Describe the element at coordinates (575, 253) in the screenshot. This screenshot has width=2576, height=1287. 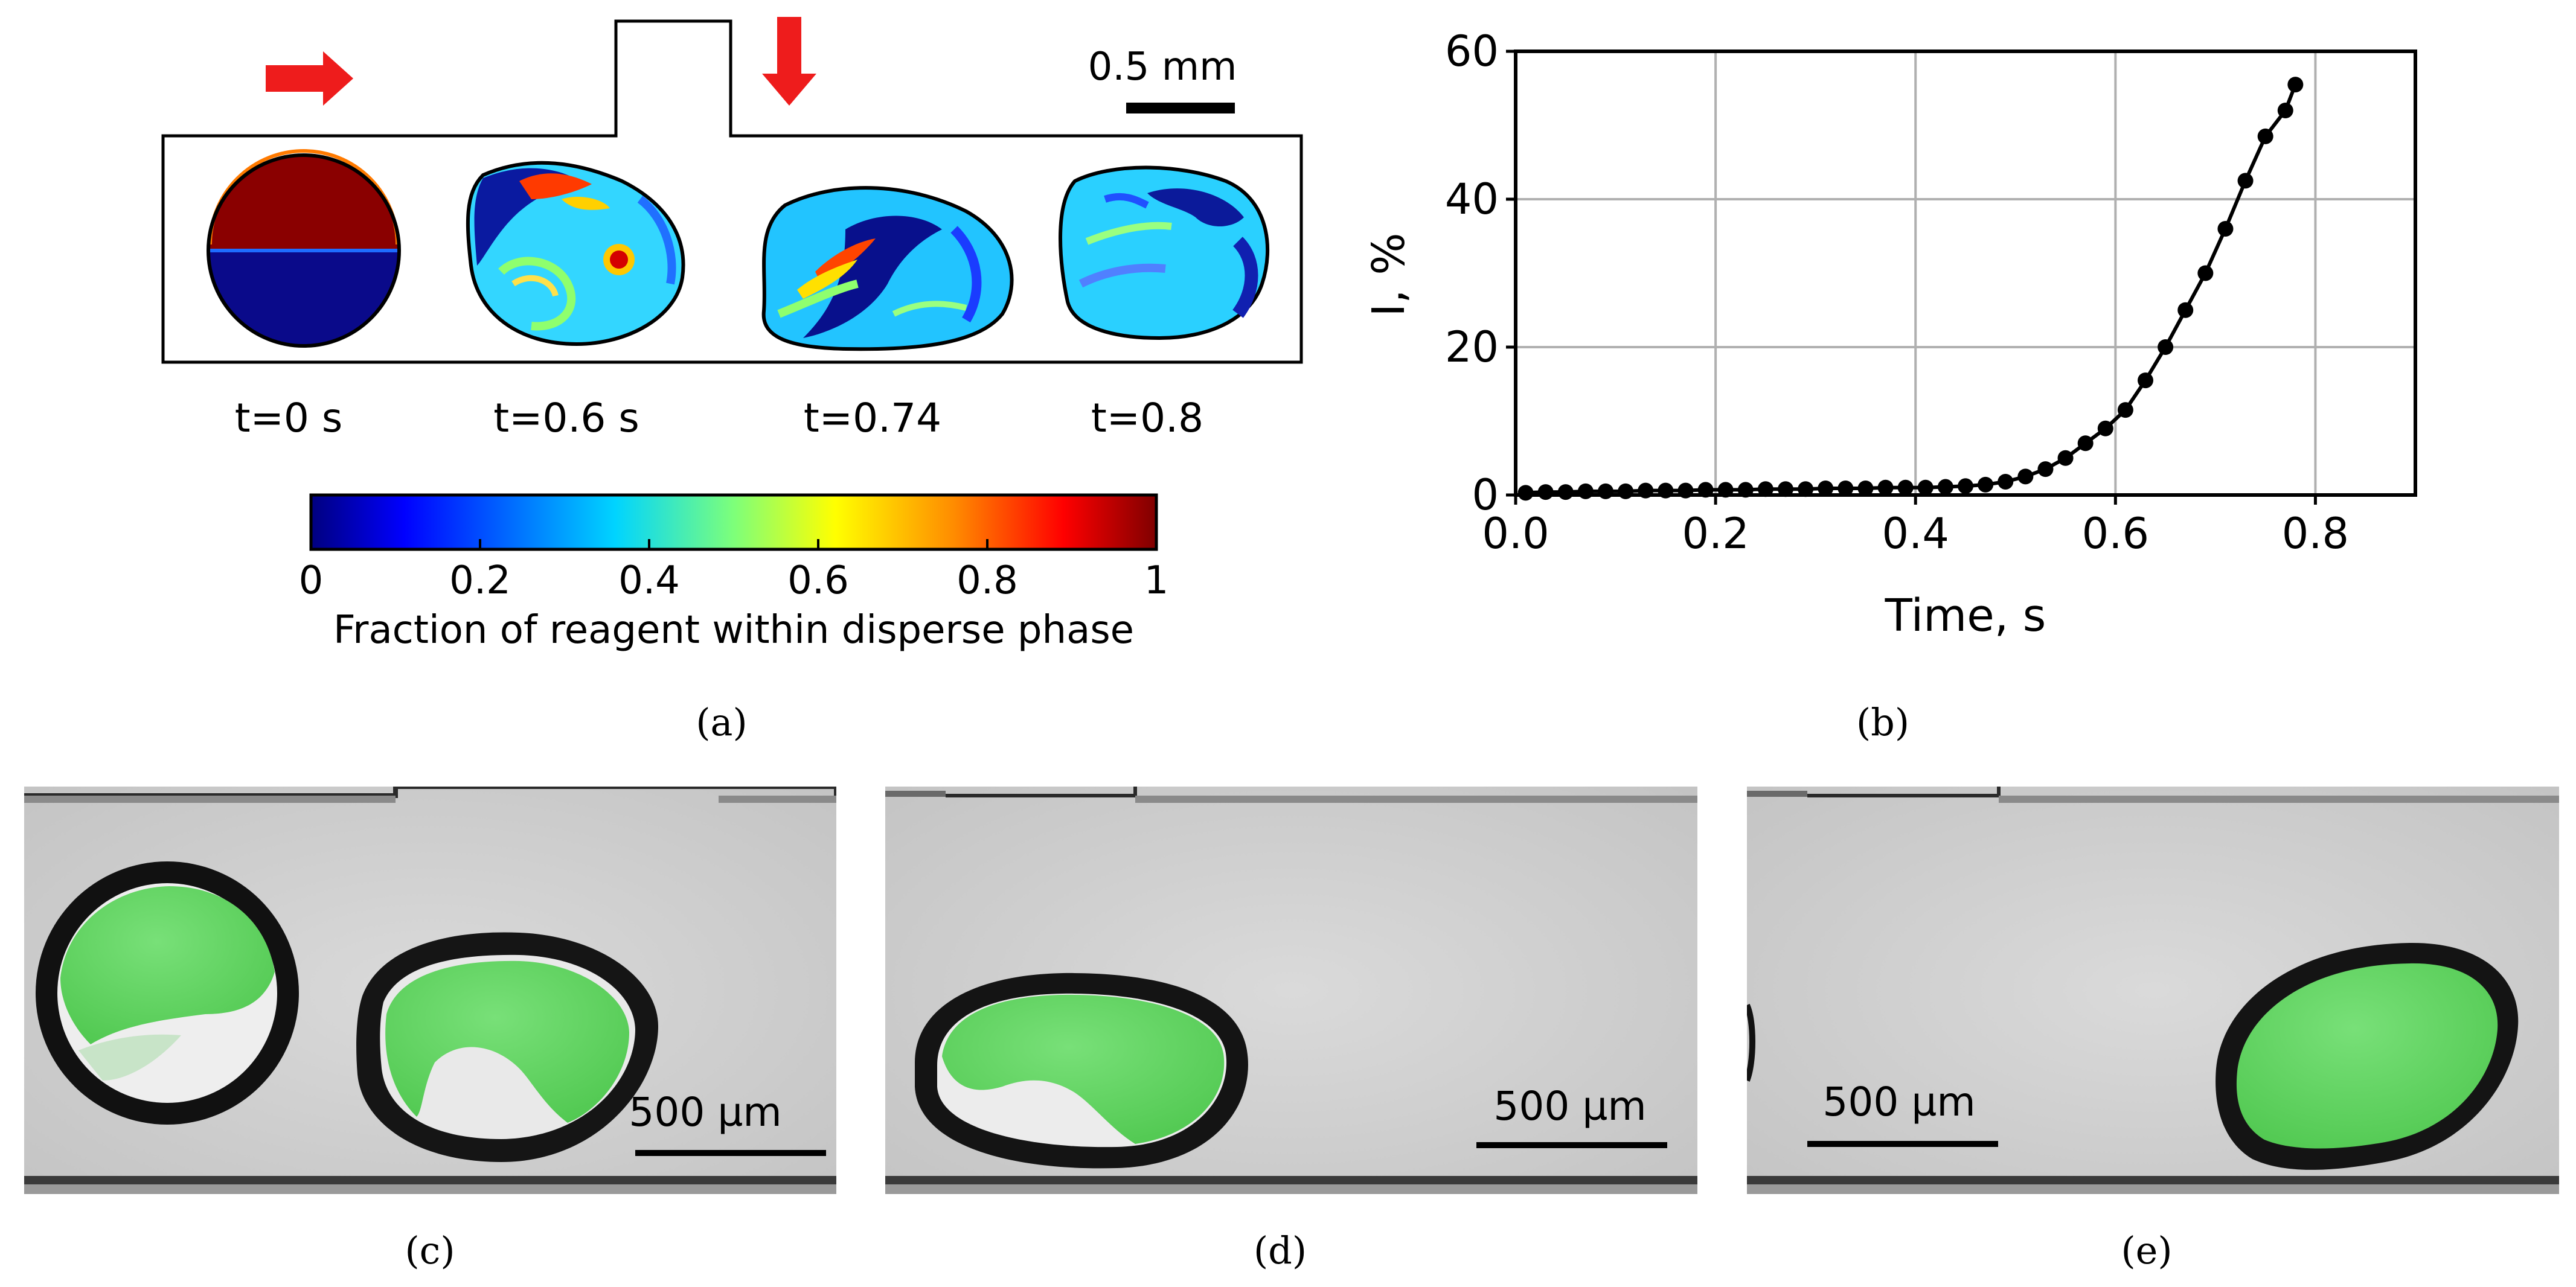
I see `droplet-t06` at that location.